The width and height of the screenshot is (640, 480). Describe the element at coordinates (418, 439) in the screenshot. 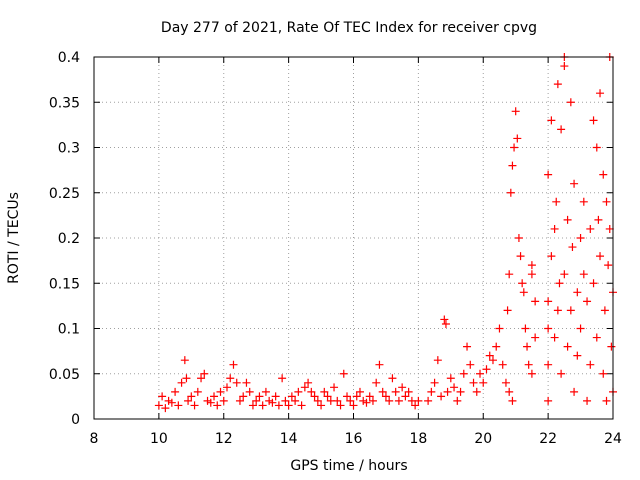

I see `x-tick-label: 18` at that location.